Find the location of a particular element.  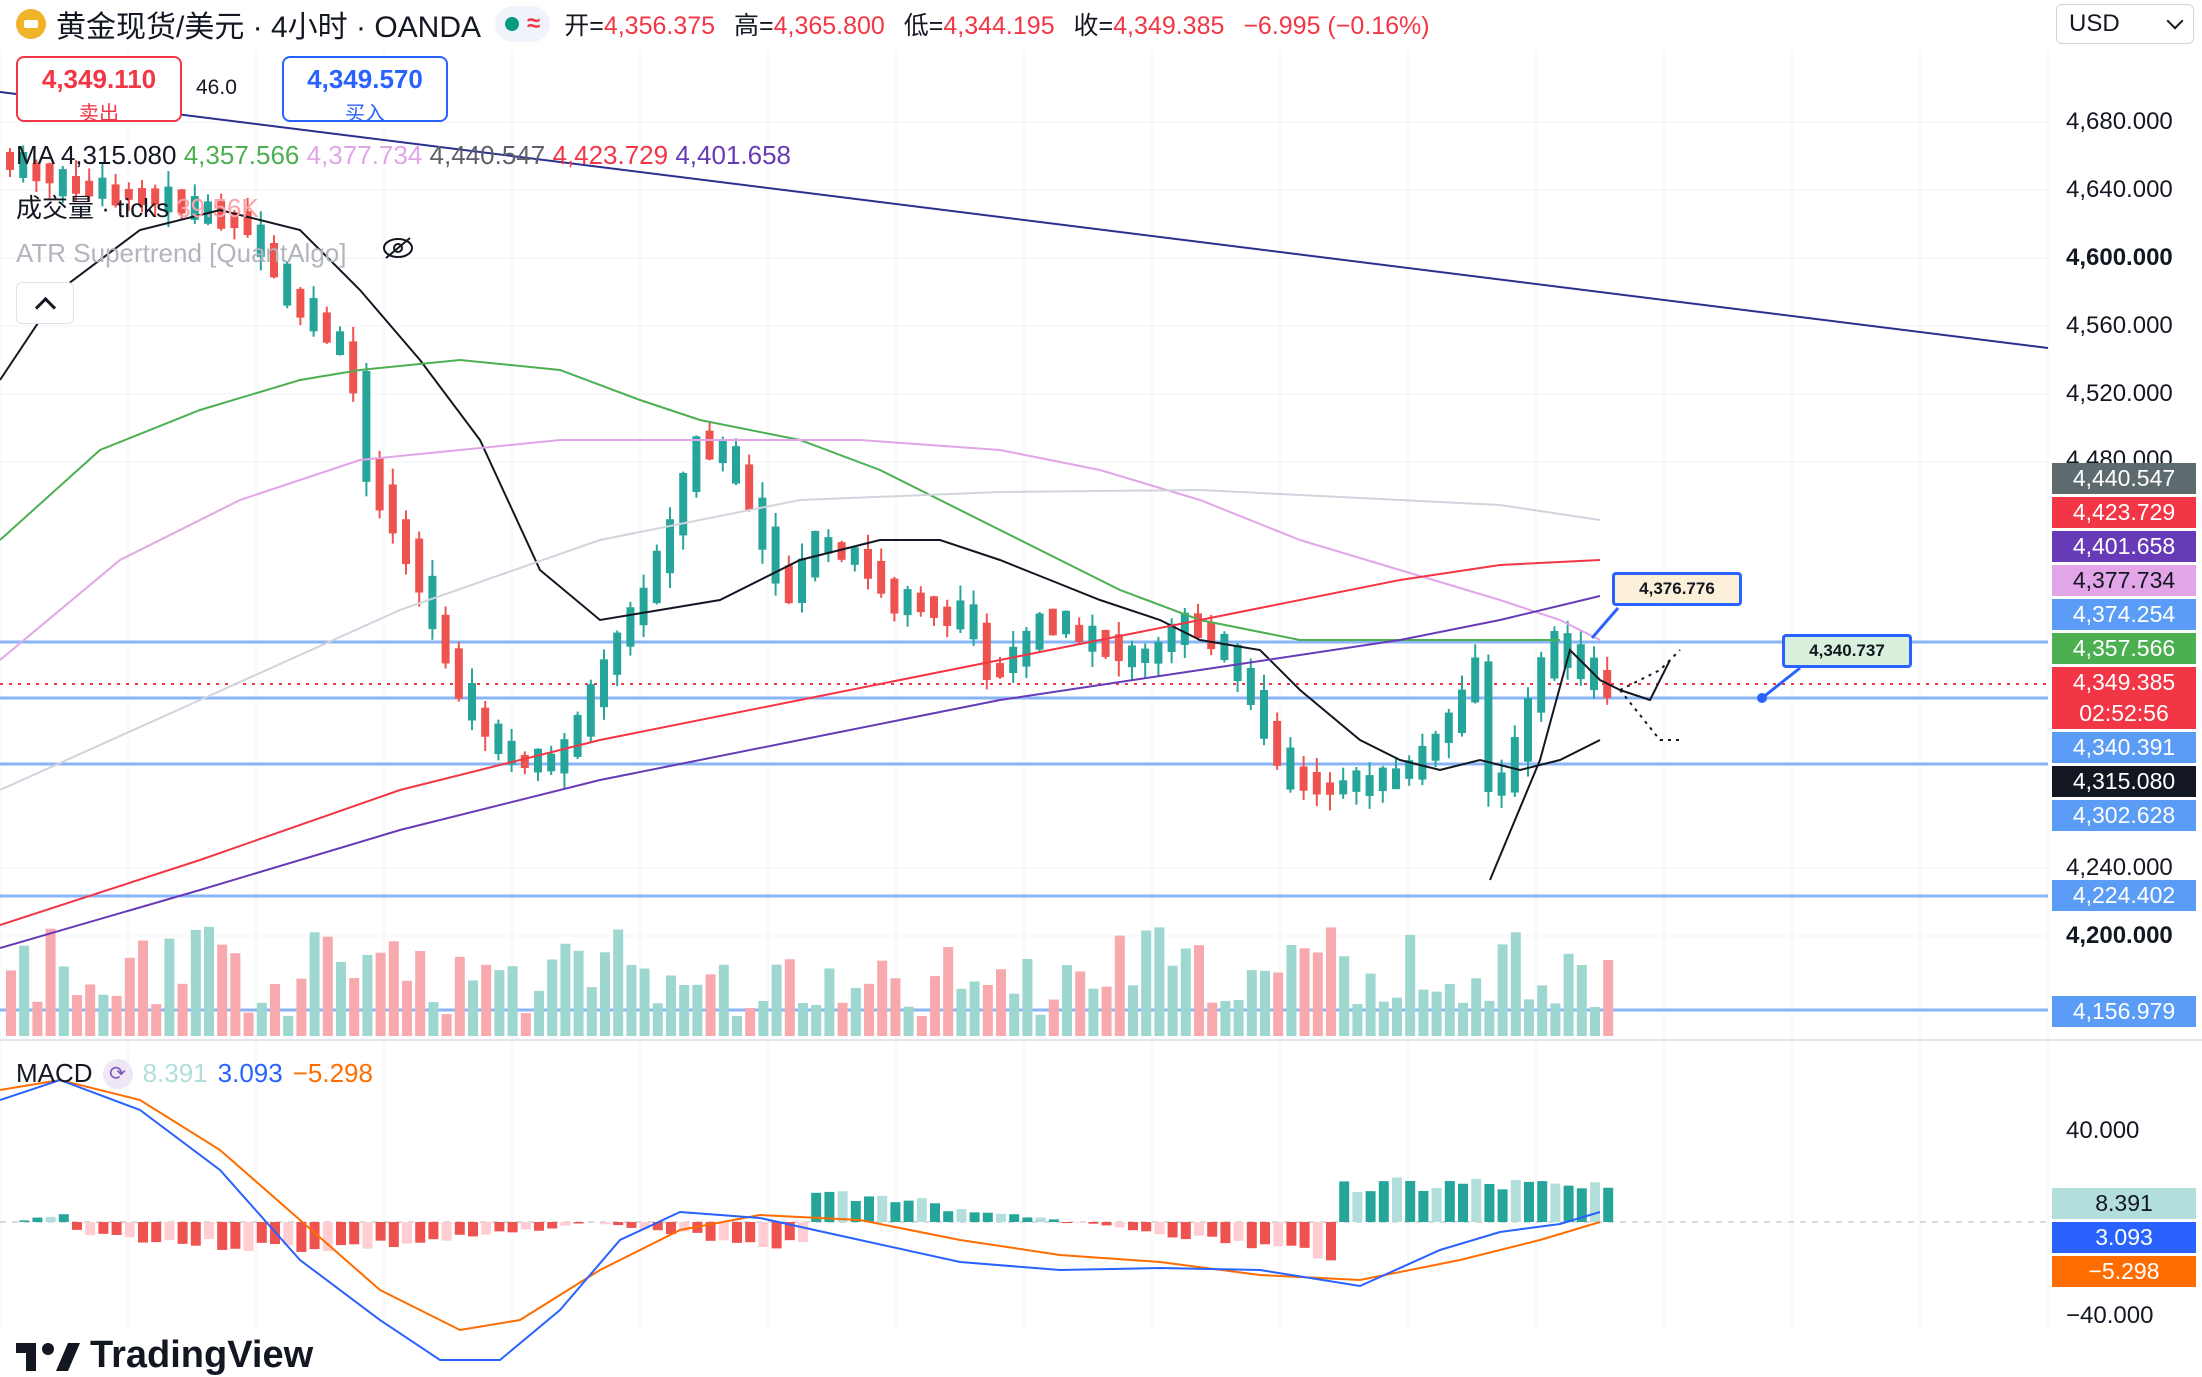

callout-label: 4,376.776 is located at coordinates (1677, 589).